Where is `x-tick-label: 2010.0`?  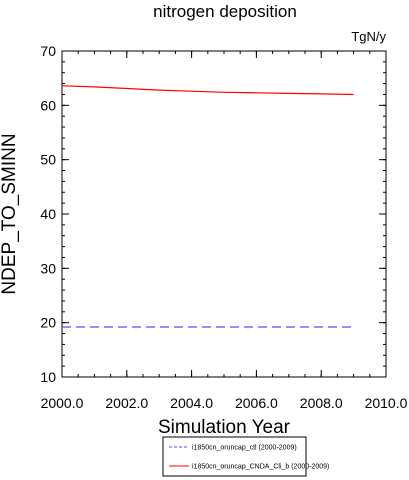
x-tick-label: 2010.0 is located at coordinates (386, 403).